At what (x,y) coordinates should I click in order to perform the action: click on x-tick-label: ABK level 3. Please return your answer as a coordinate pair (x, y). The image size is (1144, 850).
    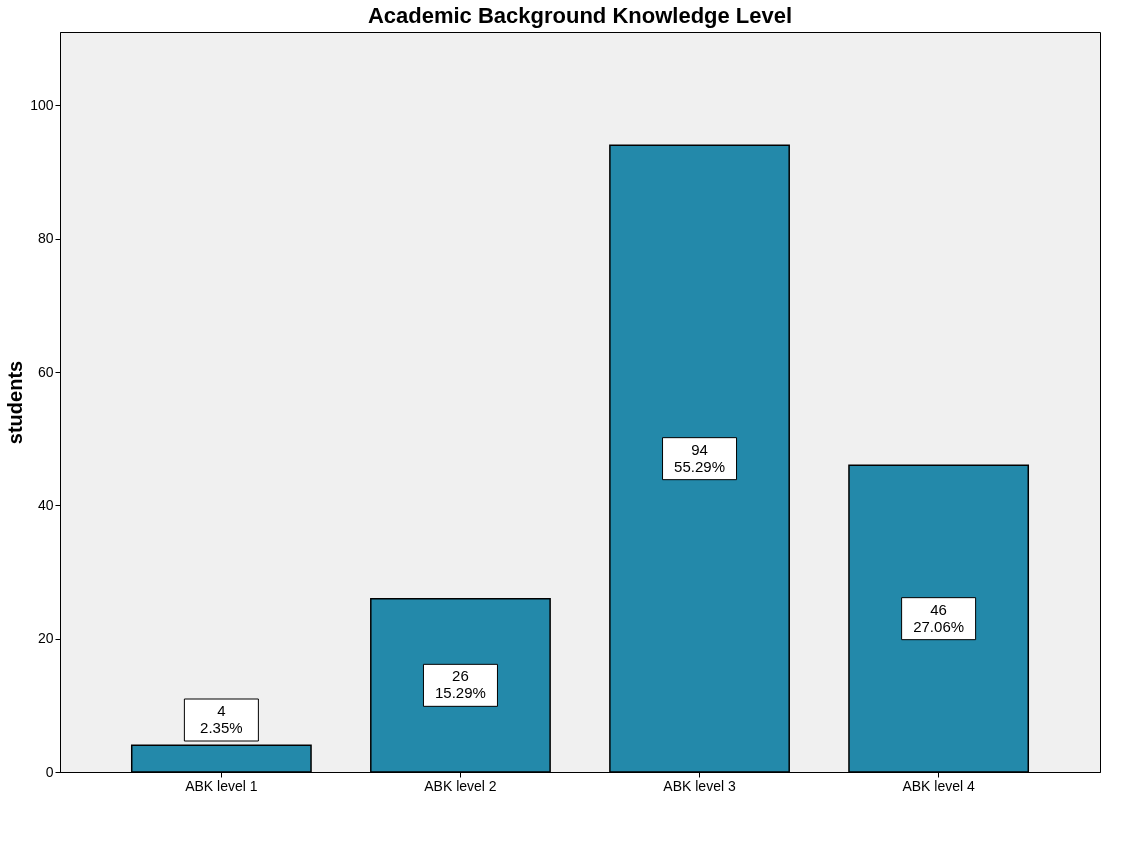
    Looking at the image, I should click on (699, 785).